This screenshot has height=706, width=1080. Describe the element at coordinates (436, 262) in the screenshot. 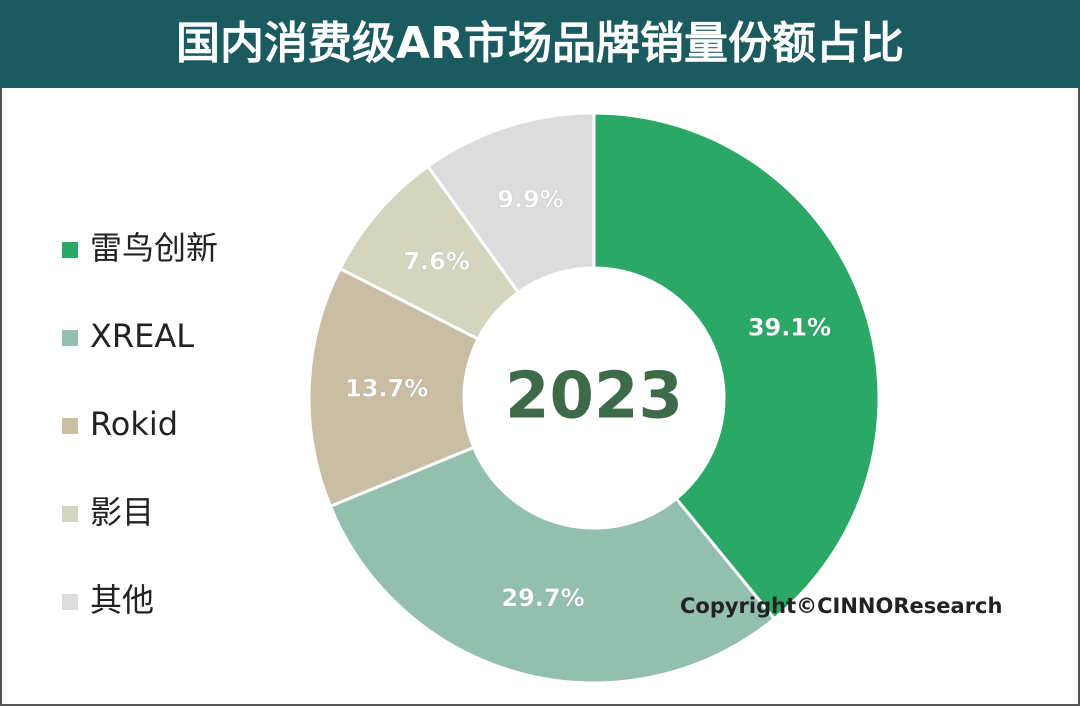

I see `data-label: 7.6%` at that location.